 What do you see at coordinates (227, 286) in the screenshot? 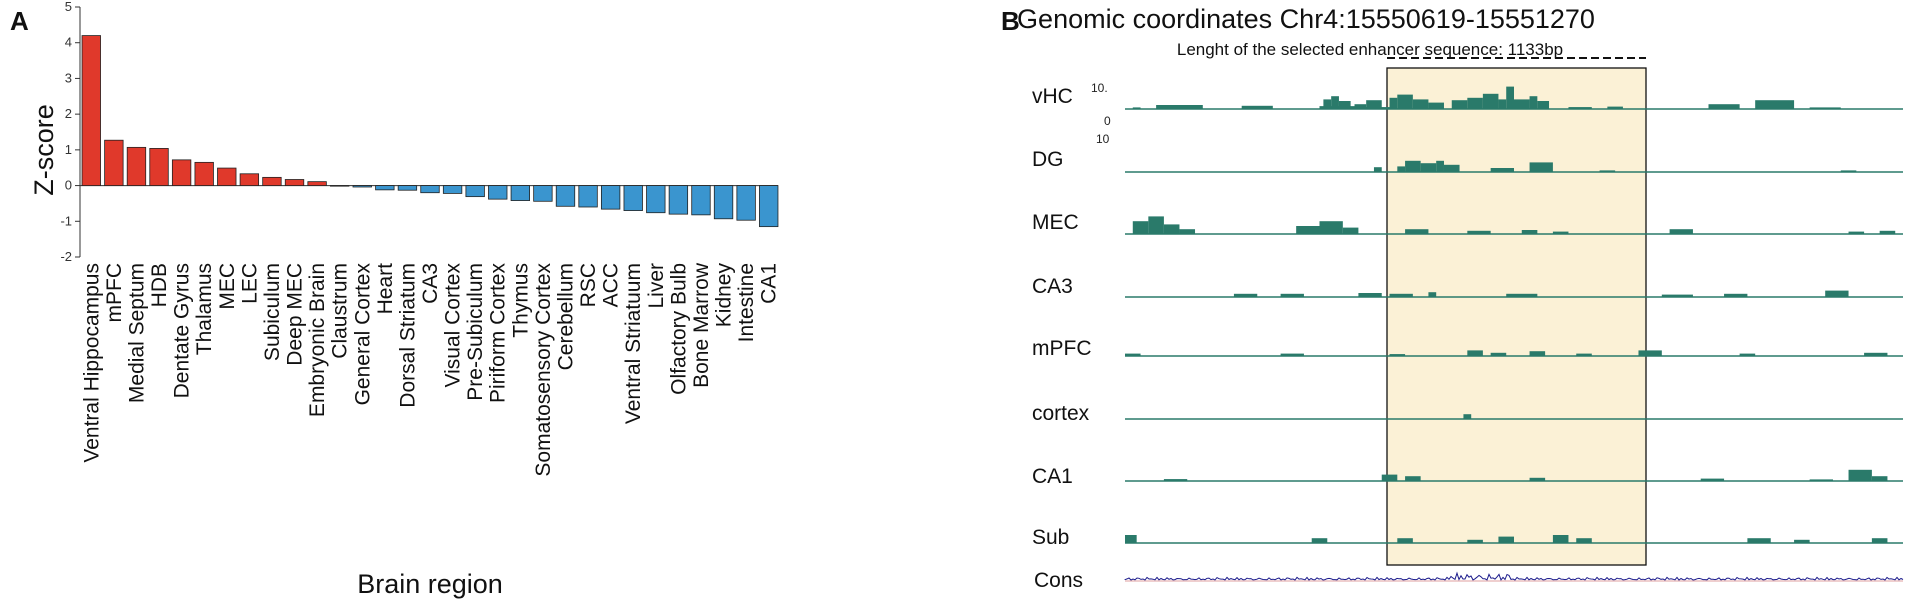
I see `category-label: MEC` at bounding box center [227, 286].